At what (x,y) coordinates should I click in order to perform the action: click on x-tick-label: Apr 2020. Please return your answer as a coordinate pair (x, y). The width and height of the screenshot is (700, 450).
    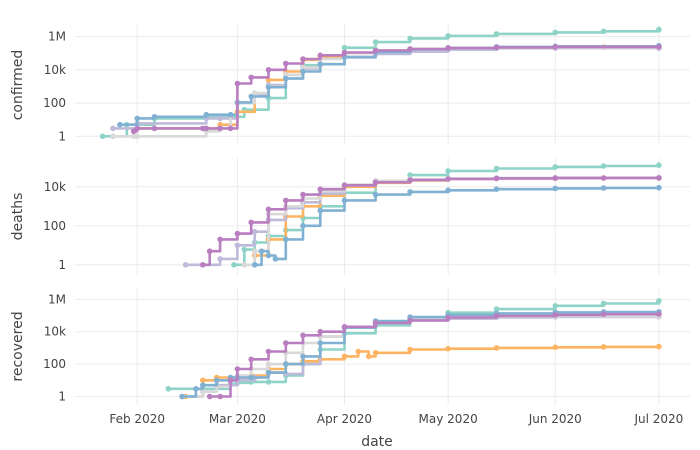
    Looking at the image, I should click on (344, 419).